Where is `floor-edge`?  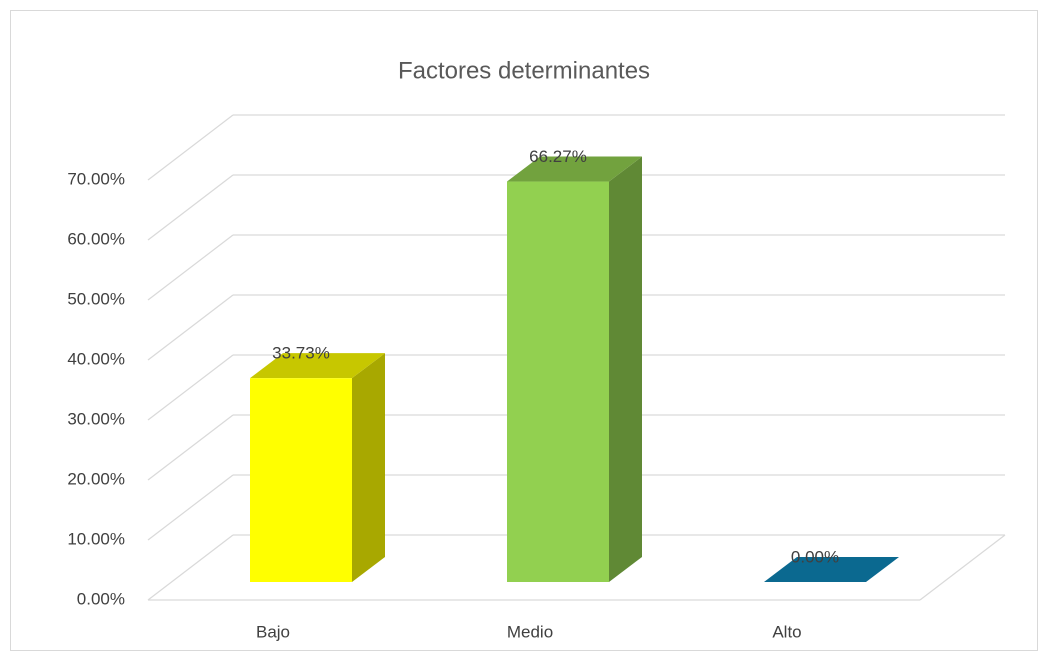 floor-edge is located at coordinates (962, 567).